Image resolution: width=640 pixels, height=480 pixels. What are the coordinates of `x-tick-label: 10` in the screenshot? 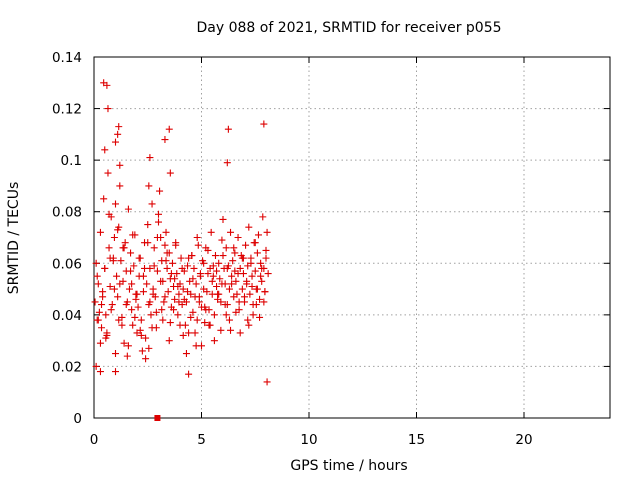 It's located at (308, 440).